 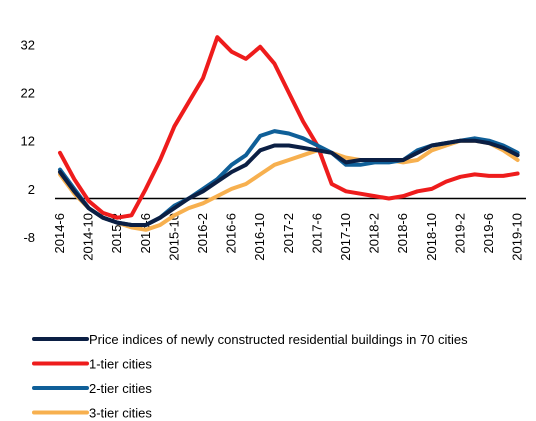 I want to click on y-tick-label: 22, so click(x=28, y=93).